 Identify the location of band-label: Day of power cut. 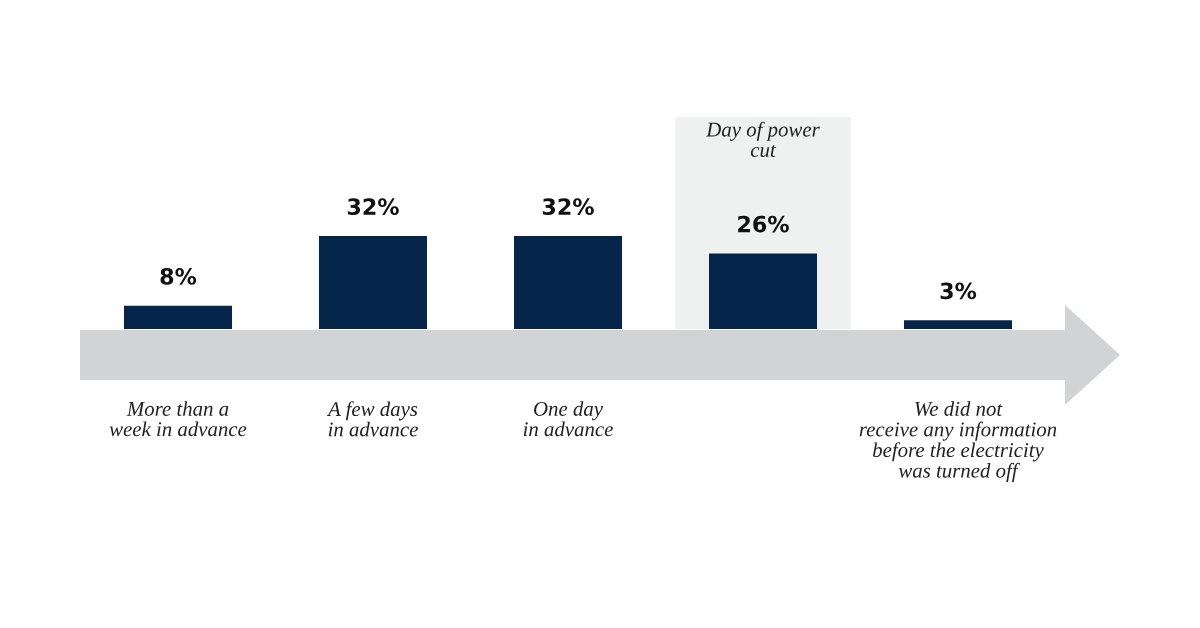
(763, 139).